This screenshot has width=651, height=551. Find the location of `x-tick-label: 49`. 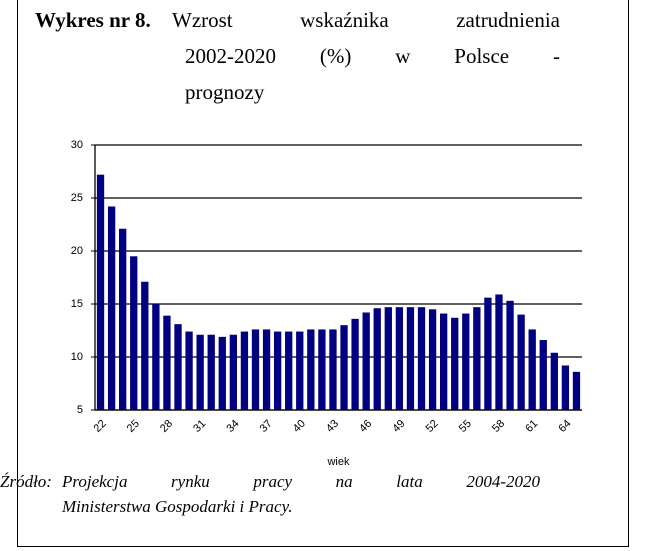

x-tick-label: 49 is located at coordinates (398, 426).